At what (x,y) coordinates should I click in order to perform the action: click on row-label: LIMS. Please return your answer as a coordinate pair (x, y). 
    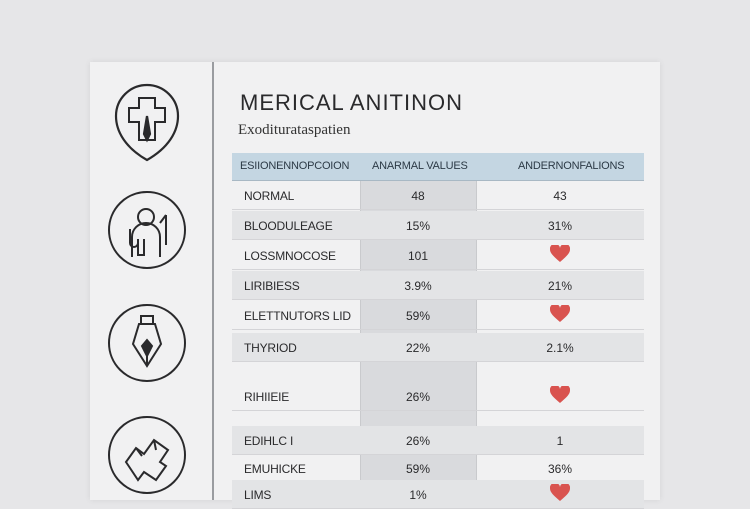
    Looking at the image, I should click on (258, 495).